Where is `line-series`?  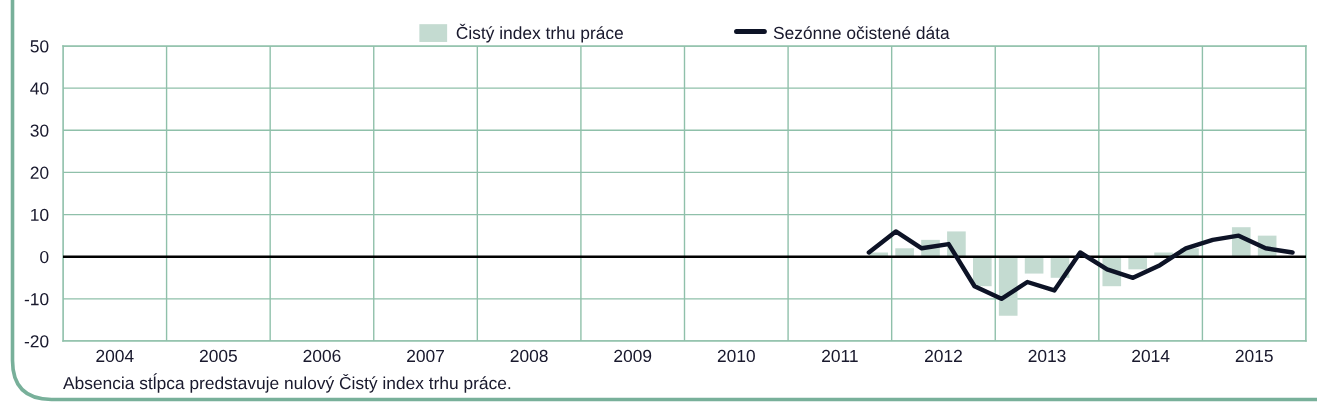 line-series is located at coordinates (1080, 265).